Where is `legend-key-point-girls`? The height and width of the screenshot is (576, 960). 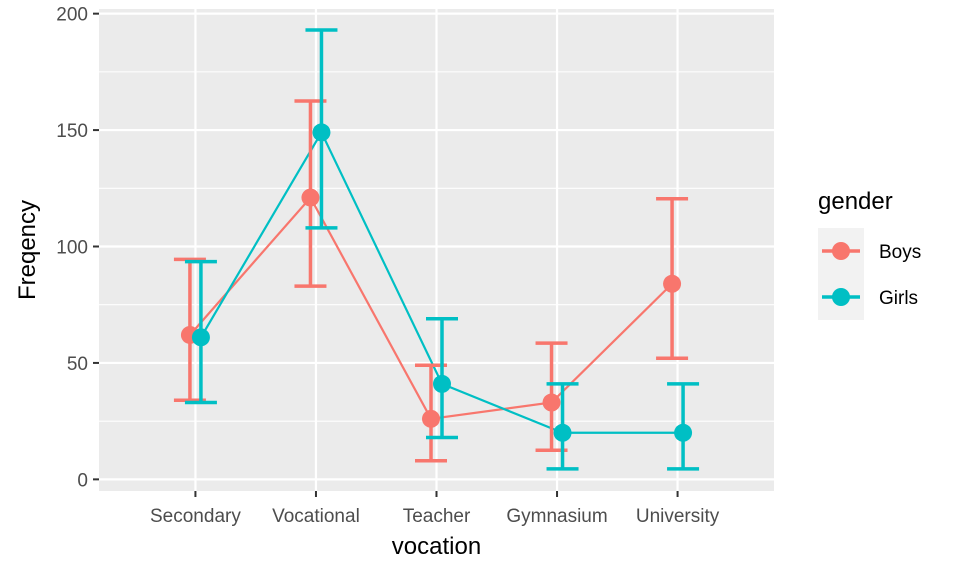
legend-key-point-girls is located at coordinates (841, 297).